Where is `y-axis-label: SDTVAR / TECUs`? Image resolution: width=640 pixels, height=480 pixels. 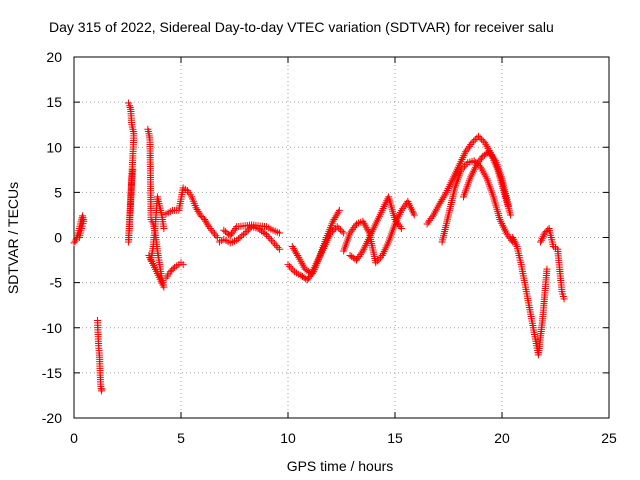 y-axis-label: SDTVAR / TECUs is located at coordinates (13, 238).